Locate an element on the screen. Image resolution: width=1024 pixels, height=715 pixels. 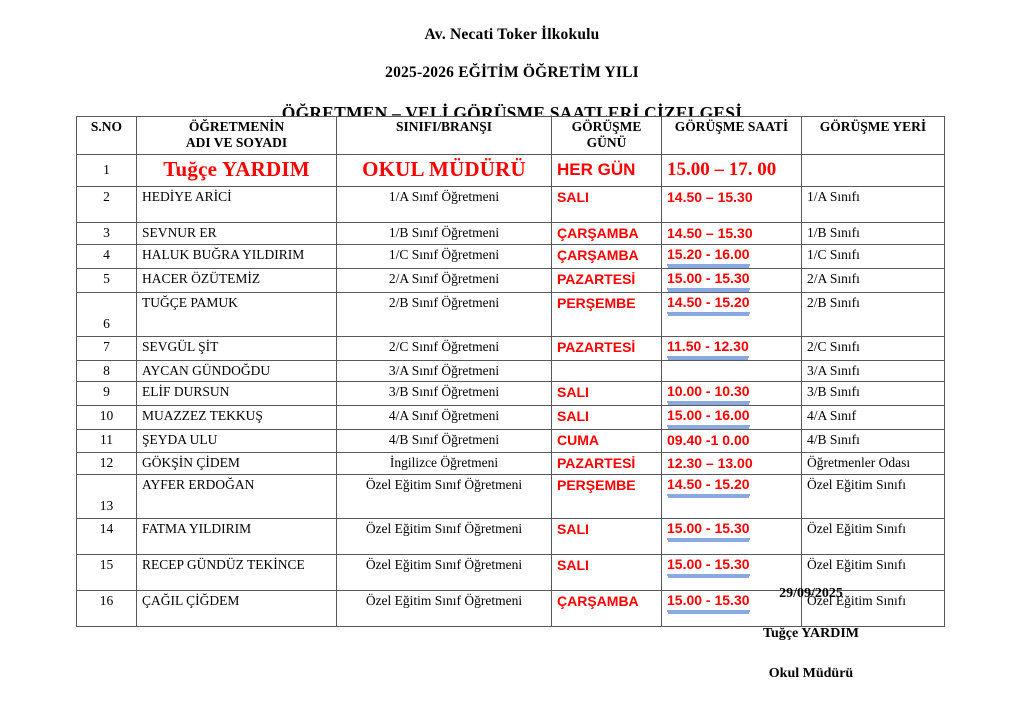
cell-meeting-time: 15.20 - 16.00 is located at coordinates (731, 257).